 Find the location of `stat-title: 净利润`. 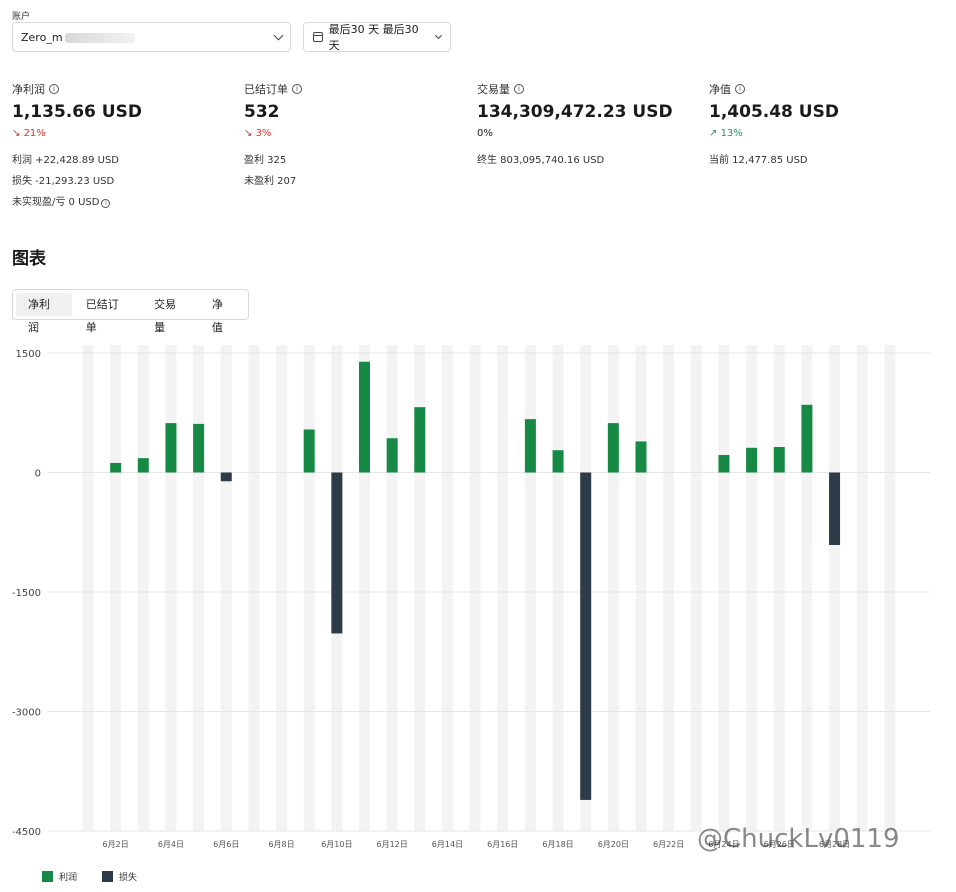

stat-title: 净利润 is located at coordinates (28, 89).